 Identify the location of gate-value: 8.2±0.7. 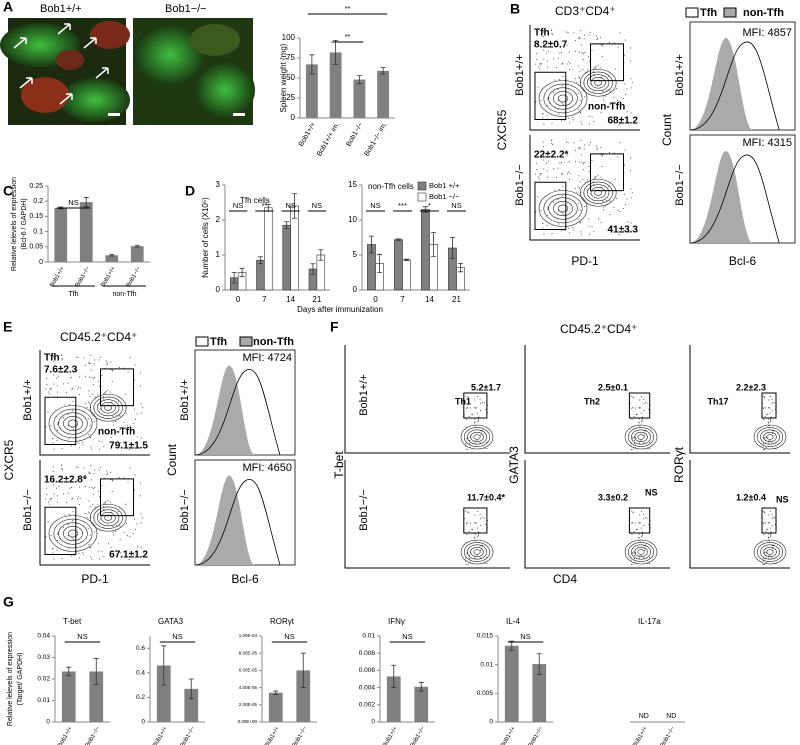
(551, 45).